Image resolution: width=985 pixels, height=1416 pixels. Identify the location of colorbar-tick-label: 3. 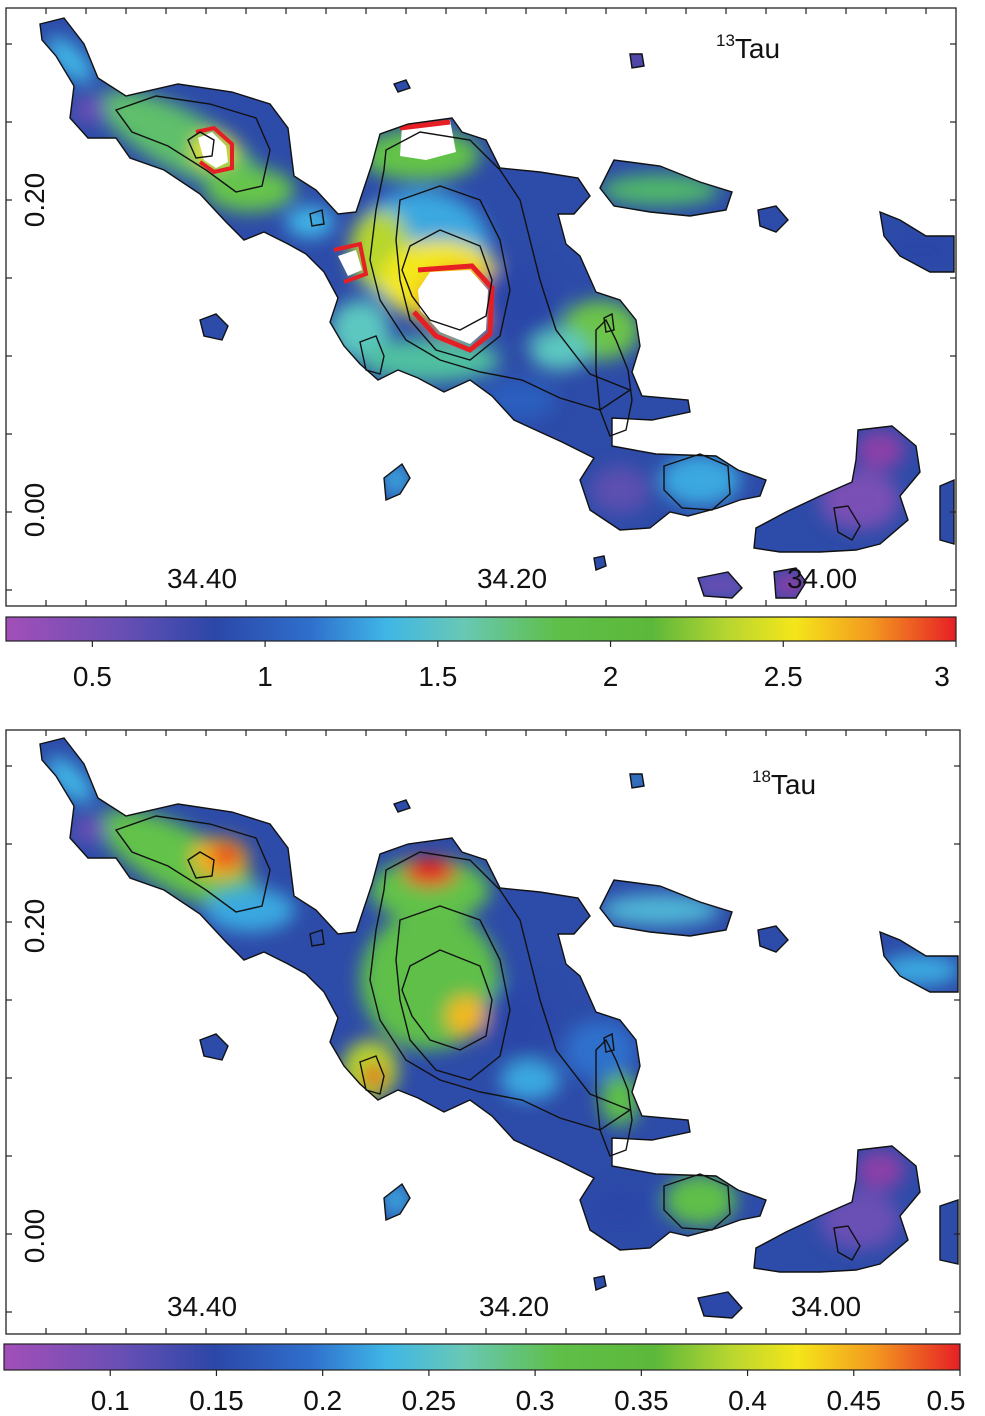
(942, 676).